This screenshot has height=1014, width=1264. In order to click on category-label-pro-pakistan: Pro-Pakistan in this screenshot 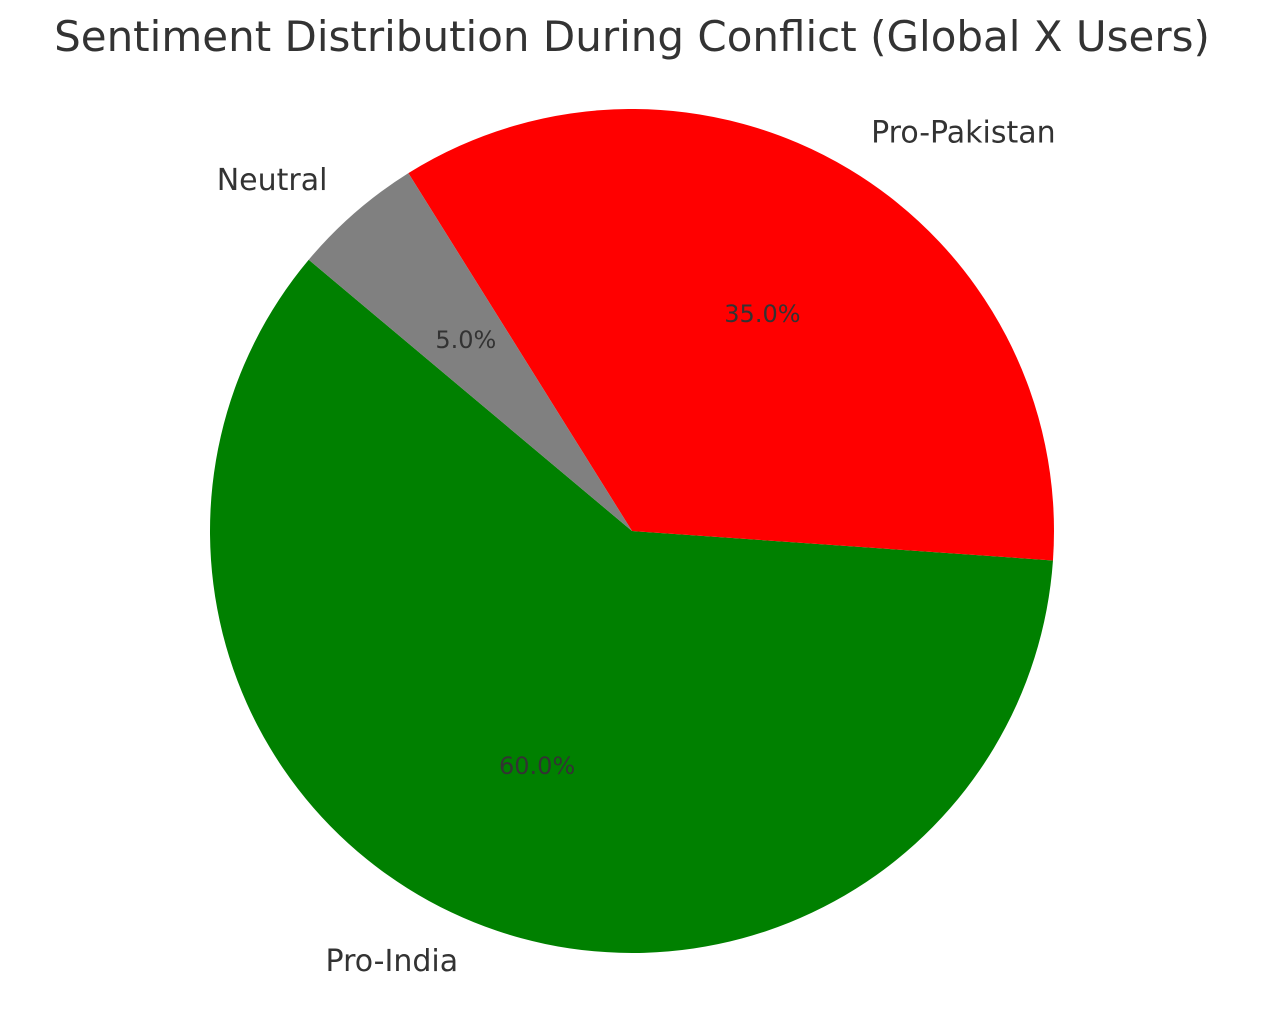, I will do `click(963, 133)`.